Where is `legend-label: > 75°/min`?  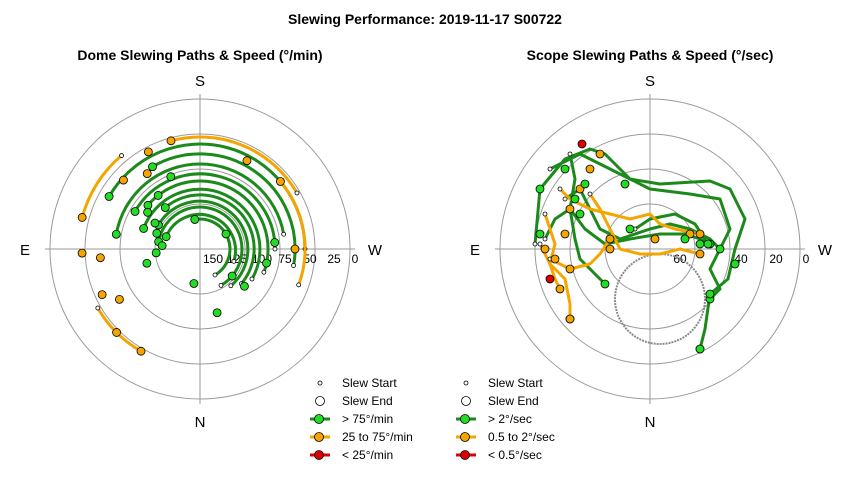 legend-label: > 75°/min is located at coordinates (367, 419).